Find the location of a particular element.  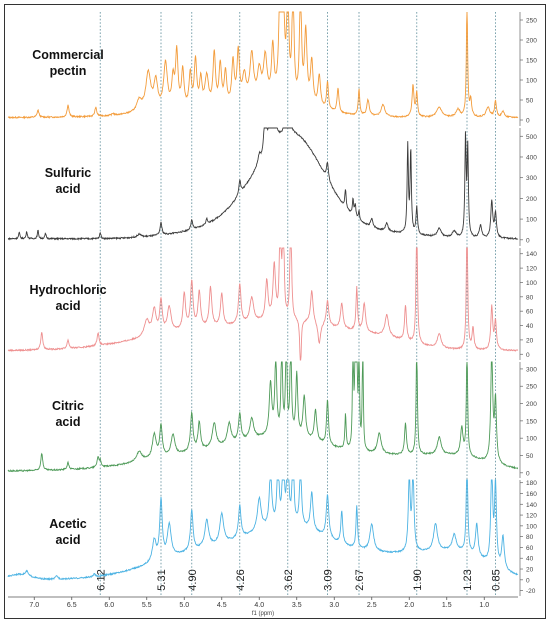

reference-label: 1.23 is located at coordinates (468, 579).